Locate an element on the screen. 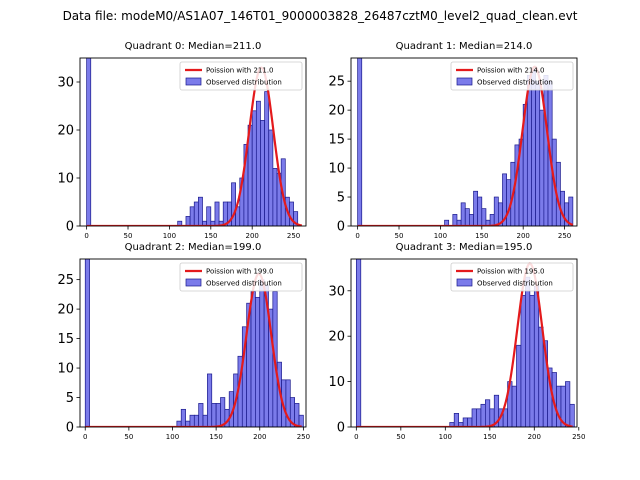  y-tick-label: 25 is located at coordinates (65, 280).